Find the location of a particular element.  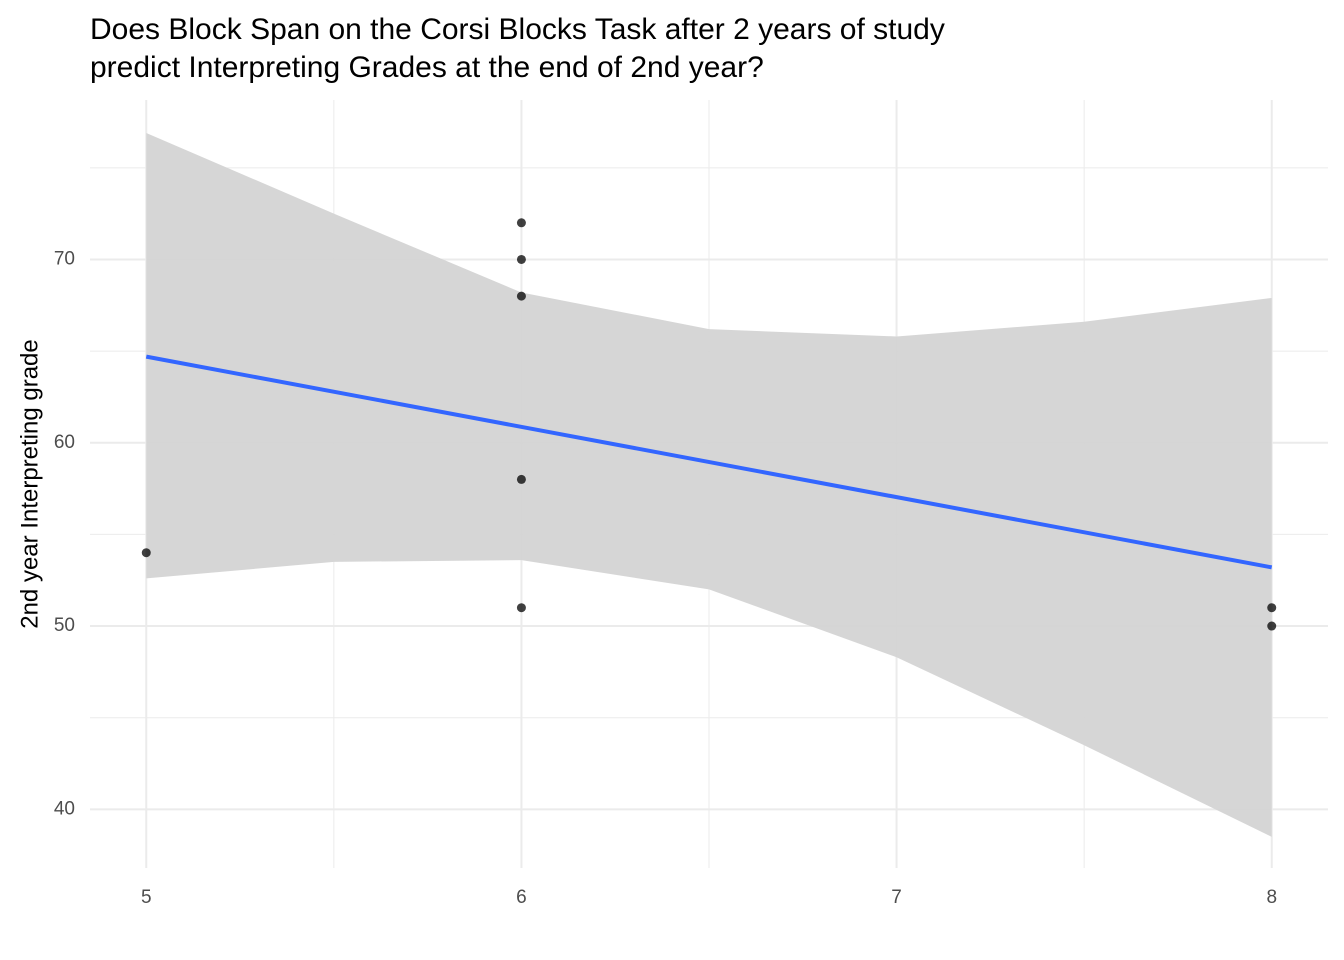

y-tick-label: 70 is located at coordinates (64, 258).